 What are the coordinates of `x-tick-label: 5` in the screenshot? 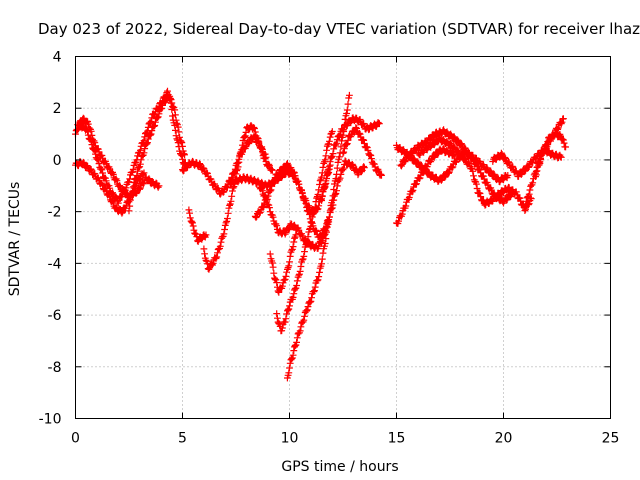 It's located at (182, 439).